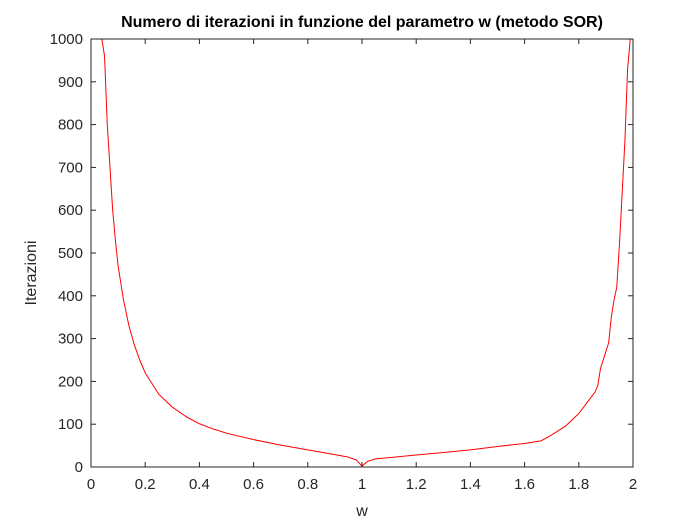 Image resolution: width=700 pixels, height=530 pixels. What do you see at coordinates (66, 39) in the screenshot?
I see `y-tick-label: 1000` at bounding box center [66, 39].